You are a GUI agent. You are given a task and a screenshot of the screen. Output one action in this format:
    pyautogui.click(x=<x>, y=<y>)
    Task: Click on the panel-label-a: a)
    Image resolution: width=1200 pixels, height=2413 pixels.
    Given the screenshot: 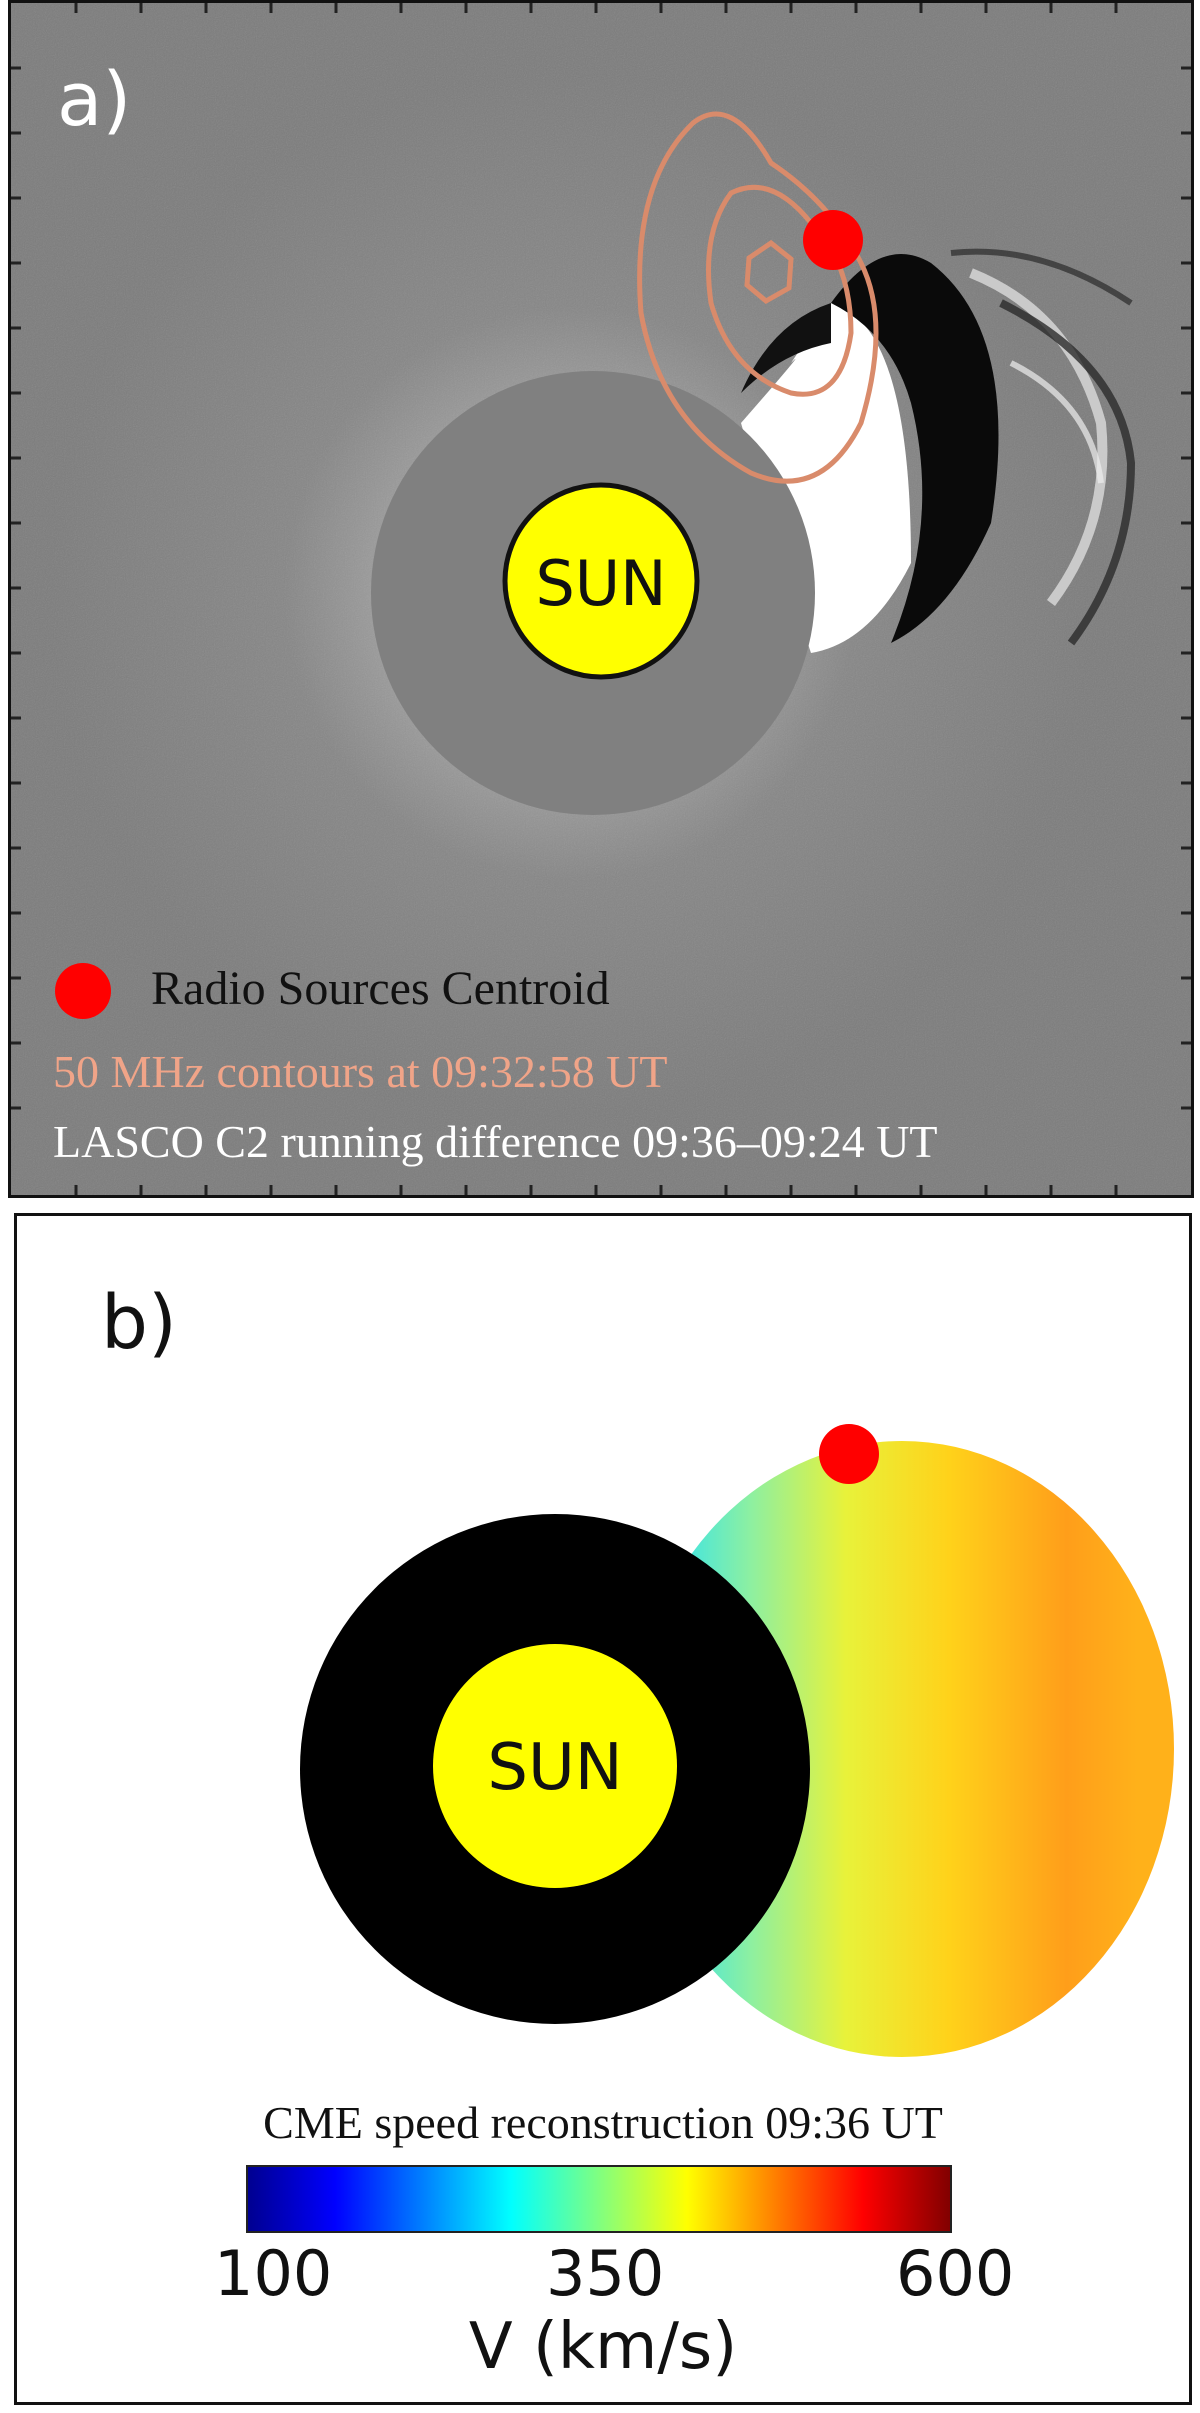 What is the action you would take?
    pyautogui.click(x=94, y=100)
    